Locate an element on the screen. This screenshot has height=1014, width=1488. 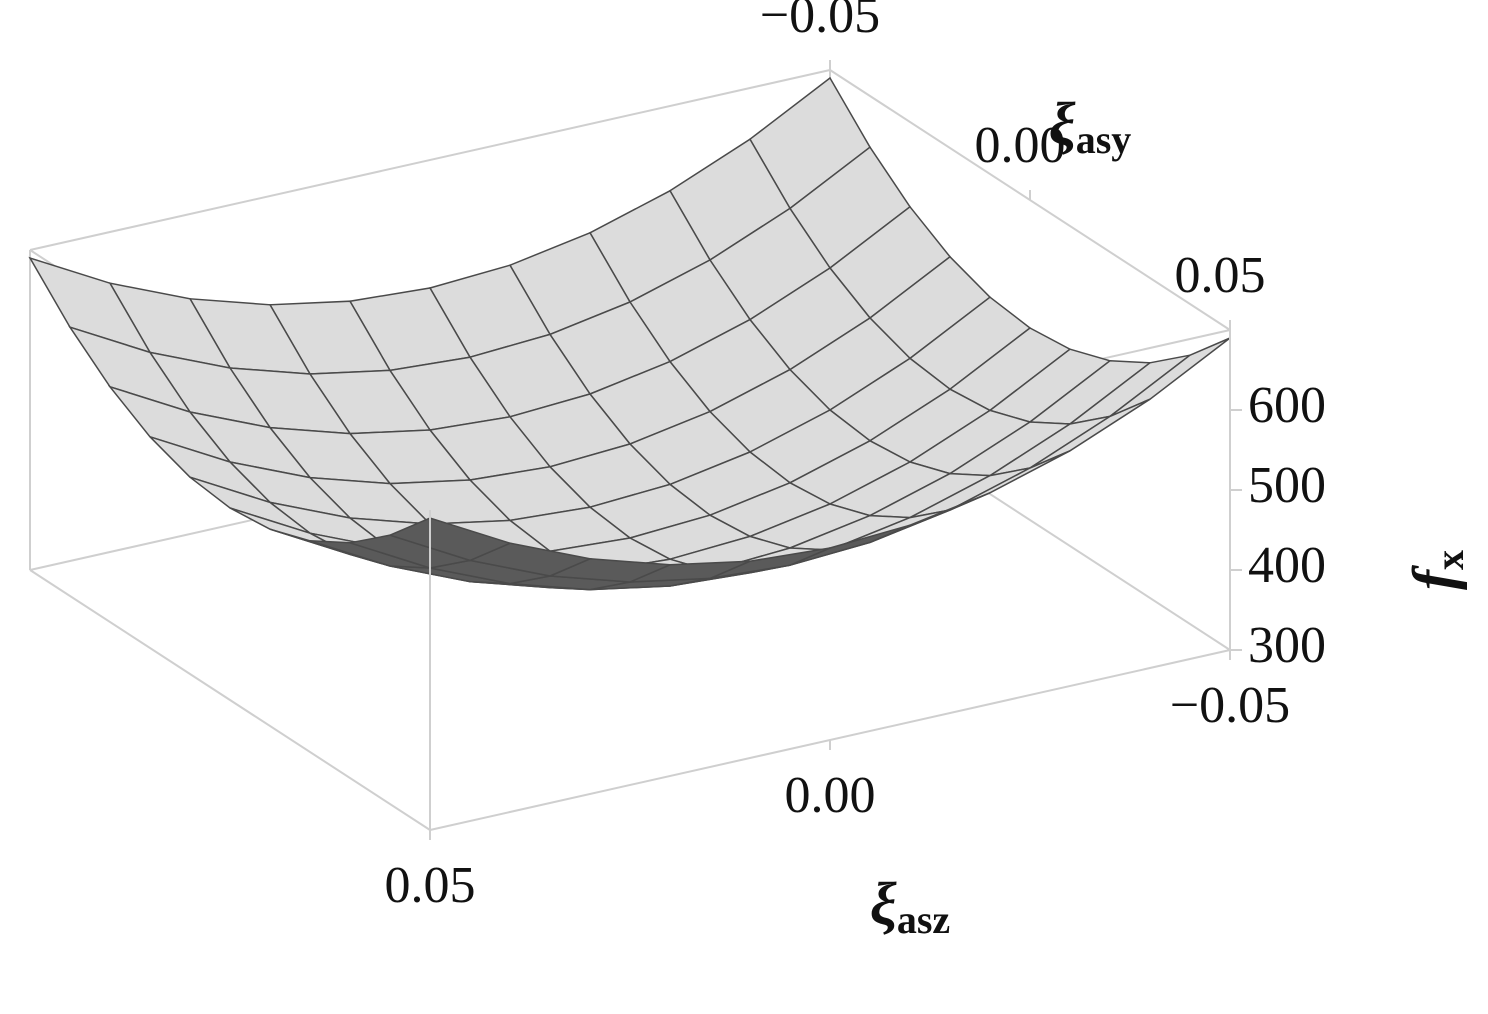
x-axis-title-symbol: ξ is located at coordinates (1062, 124).